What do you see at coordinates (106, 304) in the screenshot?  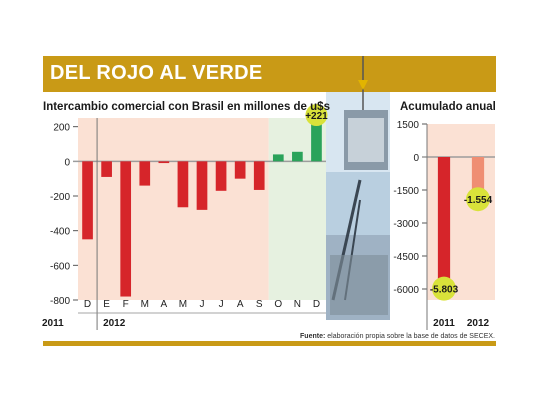 I see `x-tick-label: E` at bounding box center [106, 304].